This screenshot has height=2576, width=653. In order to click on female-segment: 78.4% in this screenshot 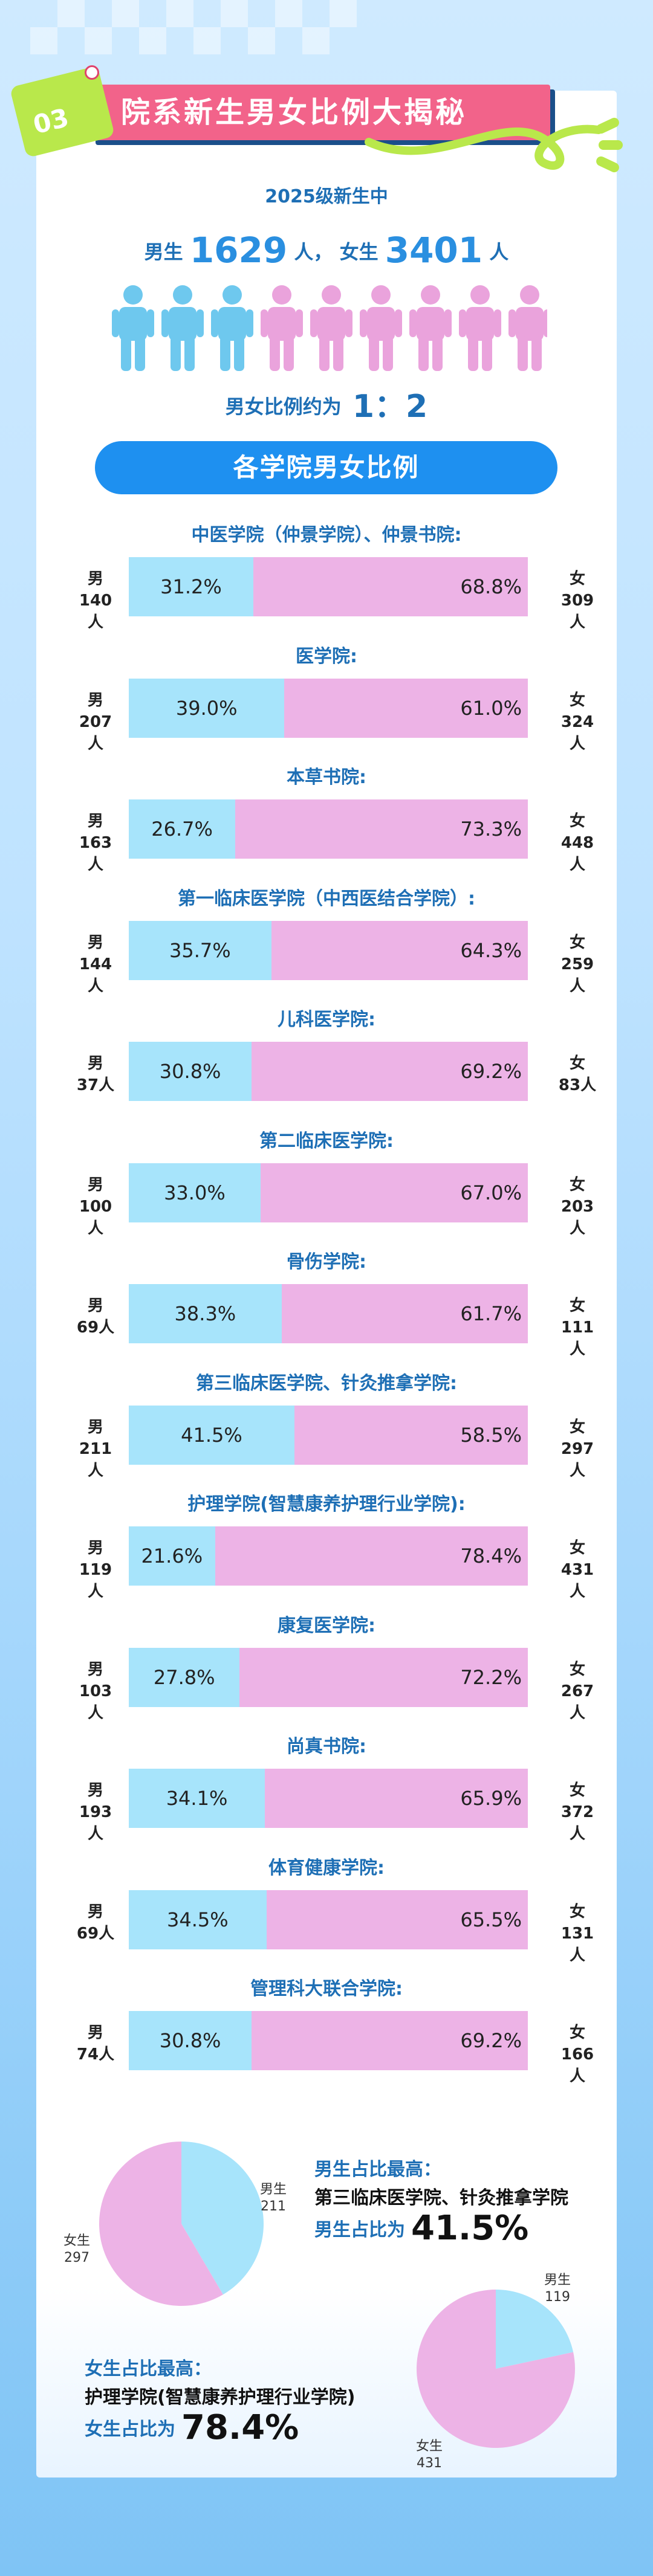, I will do `click(371, 1556)`.